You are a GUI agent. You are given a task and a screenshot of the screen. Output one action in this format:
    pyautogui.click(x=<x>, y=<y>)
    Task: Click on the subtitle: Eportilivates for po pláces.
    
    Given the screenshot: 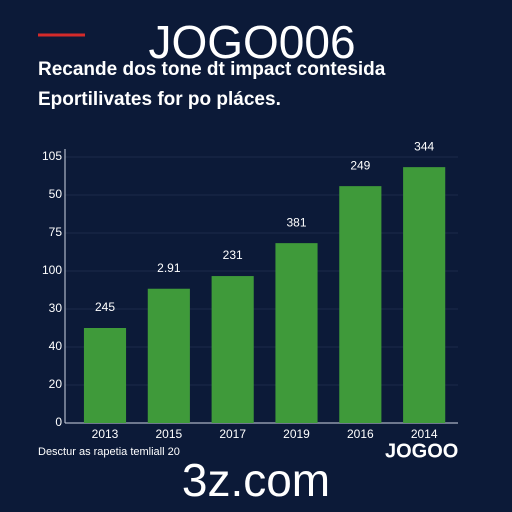 What is the action you would take?
    pyautogui.click(x=159, y=99)
    